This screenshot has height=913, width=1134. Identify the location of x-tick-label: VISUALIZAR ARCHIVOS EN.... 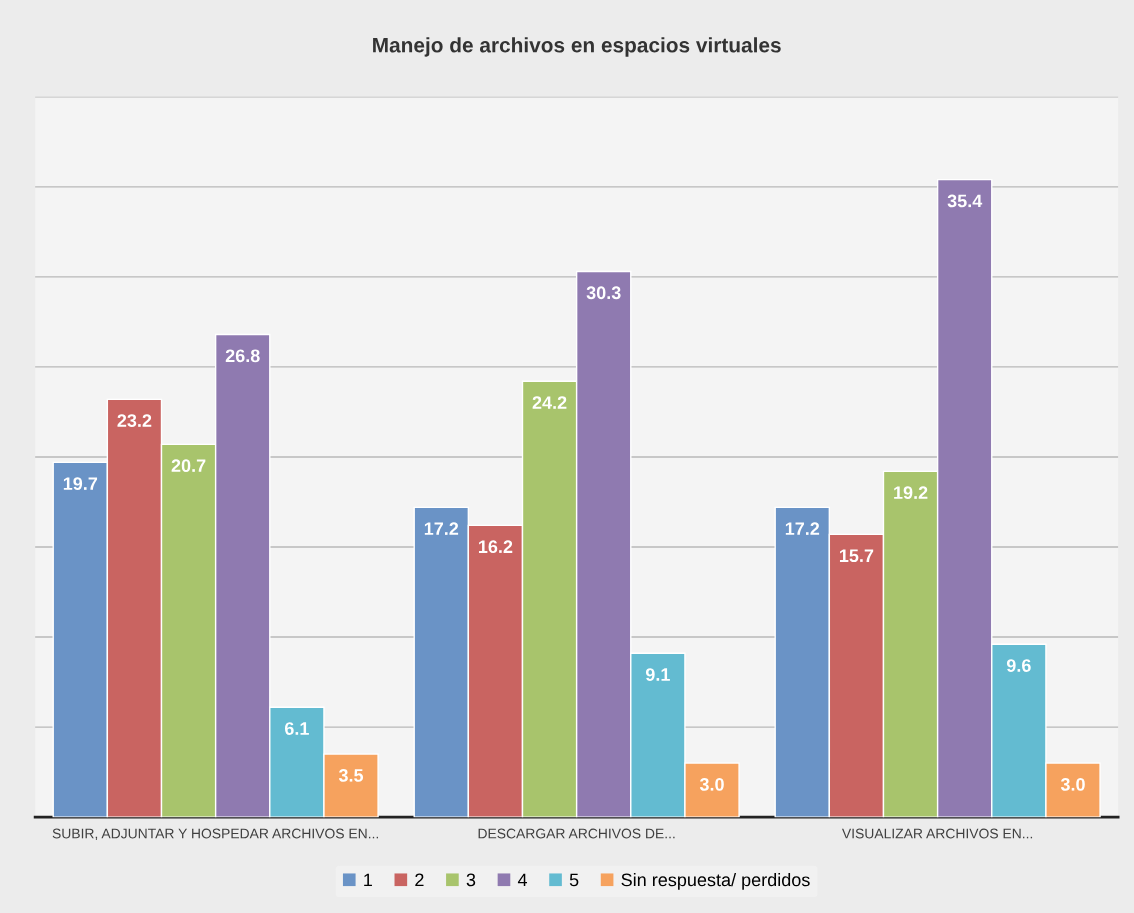
(937, 833).